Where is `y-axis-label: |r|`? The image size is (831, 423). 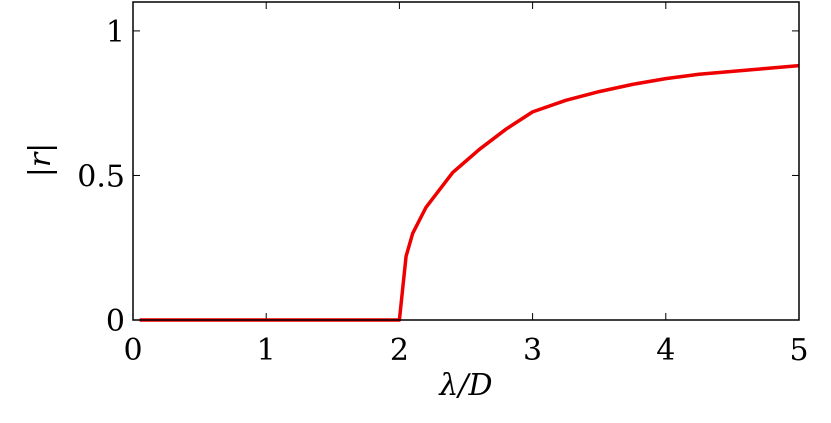
y-axis-label: |r| is located at coordinates (40, 160).